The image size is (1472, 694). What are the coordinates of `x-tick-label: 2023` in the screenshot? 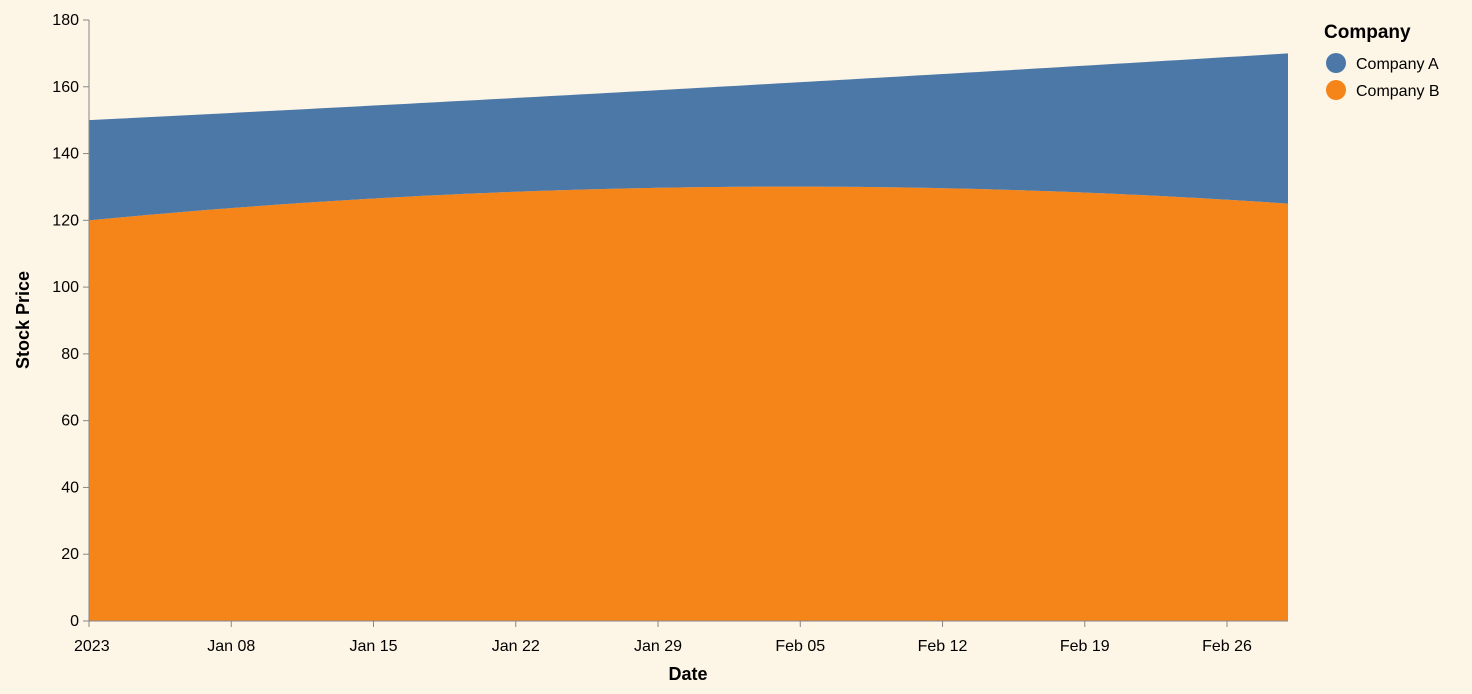 It's located at (92, 646).